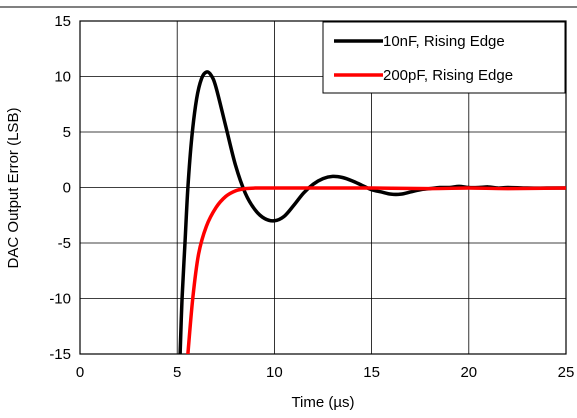 The width and height of the screenshot is (577, 418). I want to click on legend-box, so click(444, 57).